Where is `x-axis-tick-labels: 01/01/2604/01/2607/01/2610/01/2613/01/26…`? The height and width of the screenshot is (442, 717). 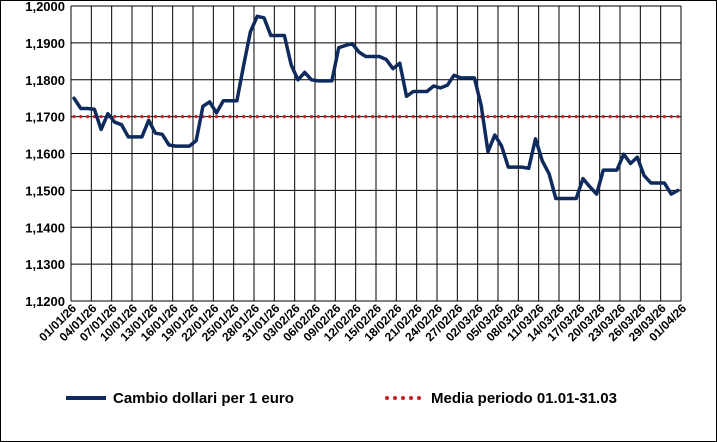 x-axis-tick-labels: 01/01/2604/01/2607/01/2610/01/2613/01/26… is located at coordinates (362, 322).